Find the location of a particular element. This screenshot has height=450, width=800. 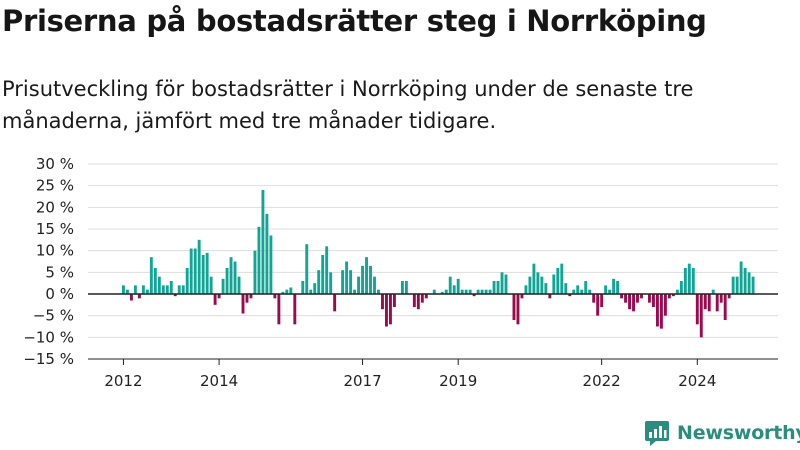

newsworthy-logo: Newsworthy is located at coordinates (722, 433).